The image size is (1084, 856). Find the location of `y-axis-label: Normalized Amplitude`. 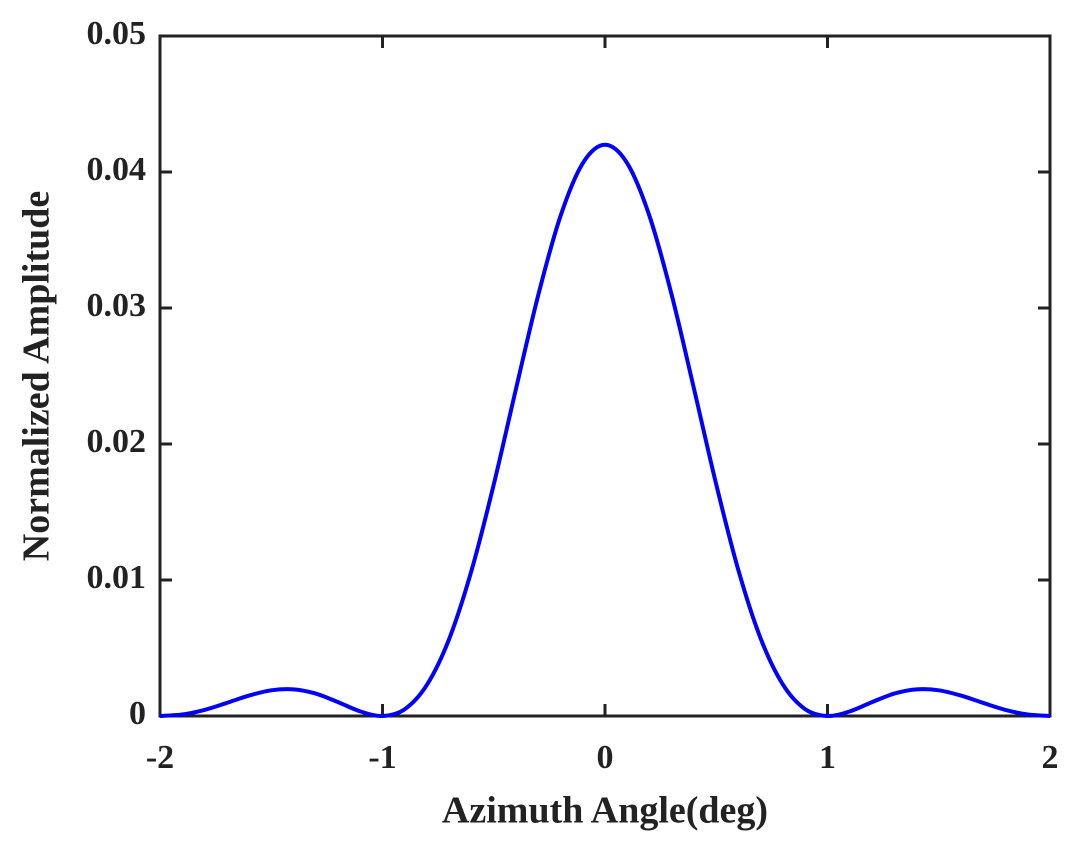

y-axis-label: Normalized Amplitude is located at coordinates (37, 376).